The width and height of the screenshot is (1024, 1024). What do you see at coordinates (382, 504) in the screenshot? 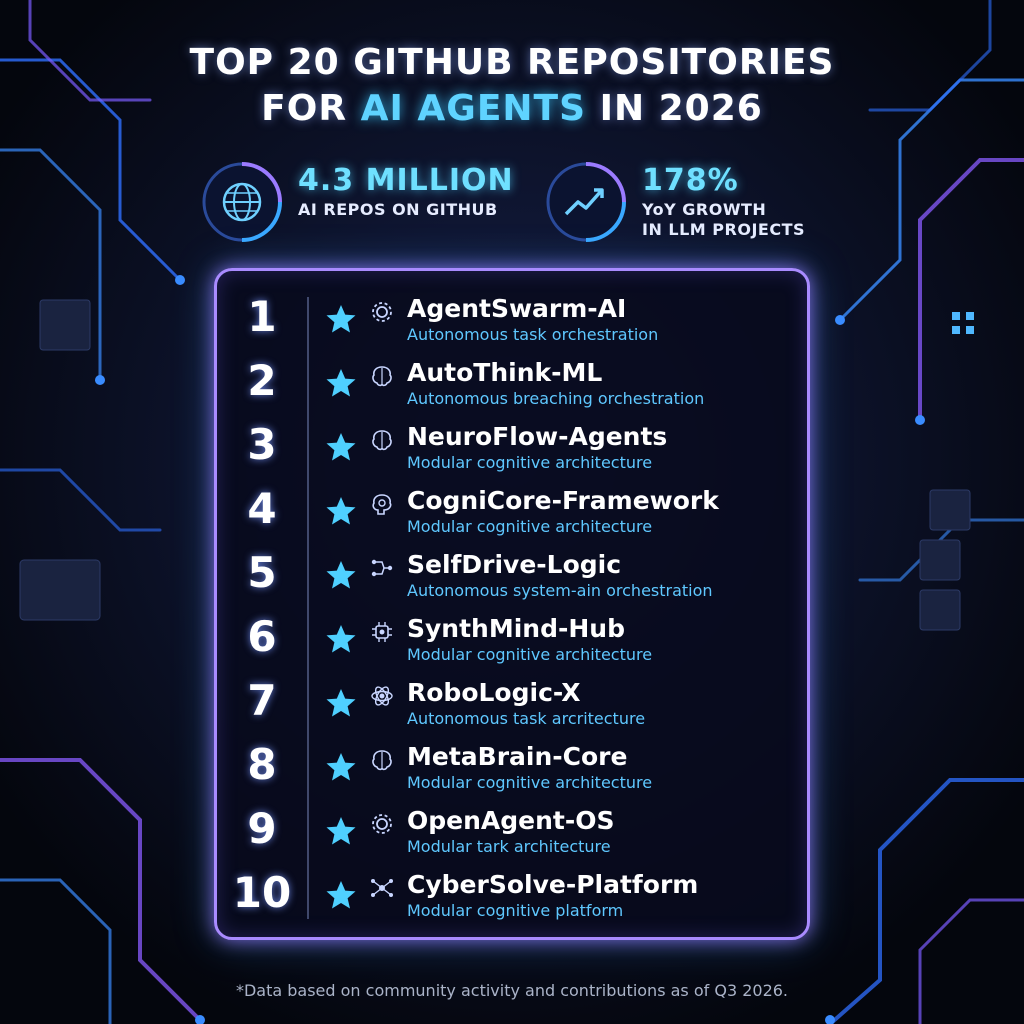
I see `brain-gear-icon` at bounding box center [382, 504].